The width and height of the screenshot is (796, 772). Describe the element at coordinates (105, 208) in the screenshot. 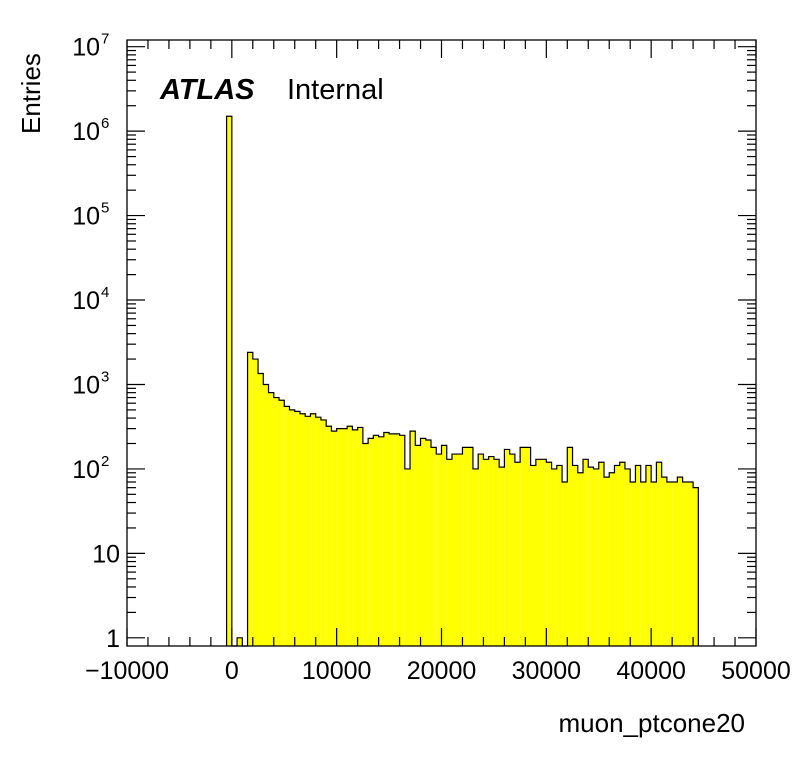

I see `y-tick-exponent: 5` at that location.